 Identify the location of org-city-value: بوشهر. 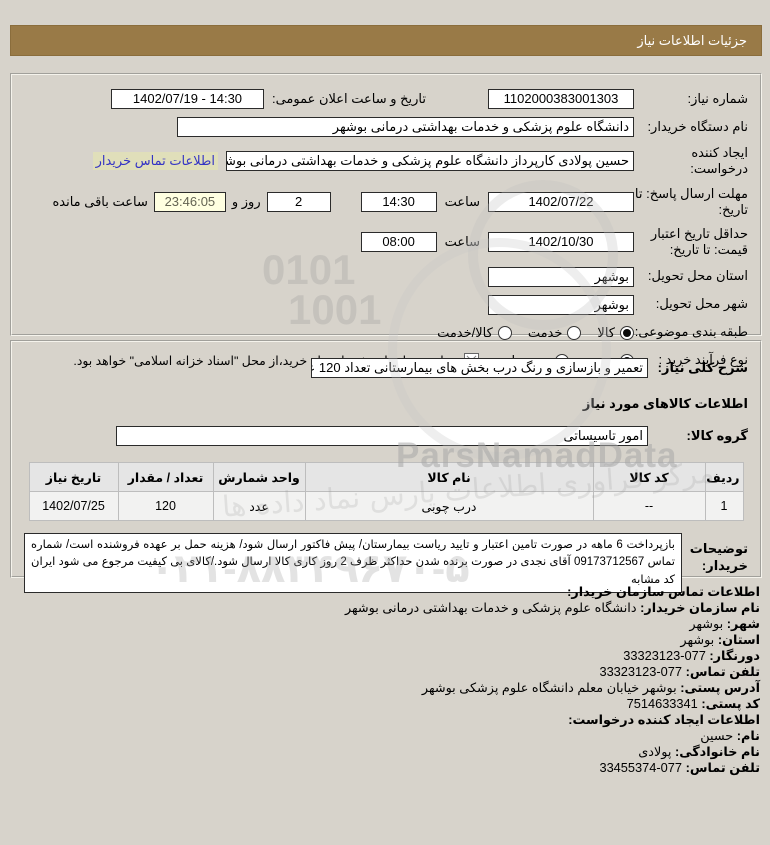
(706, 623).